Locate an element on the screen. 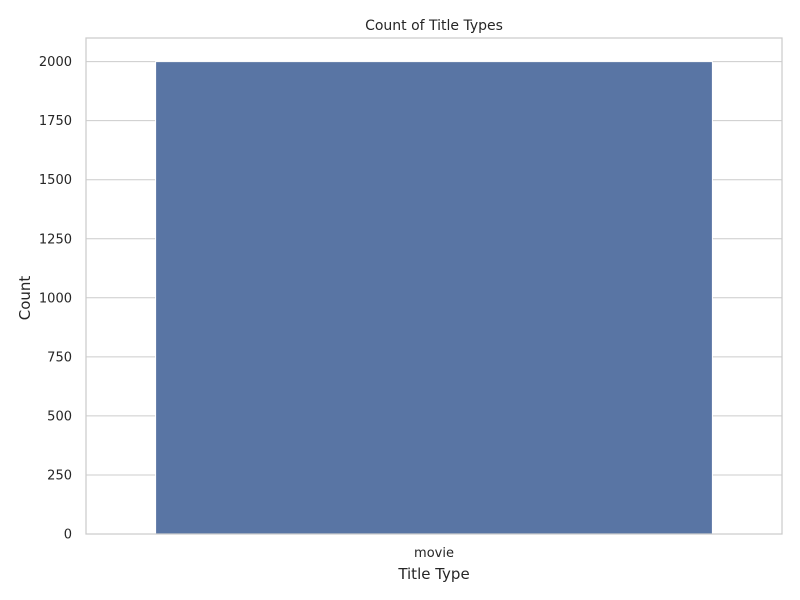 The image size is (800, 600). y-tick-label: 1250 is located at coordinates (55, 239).